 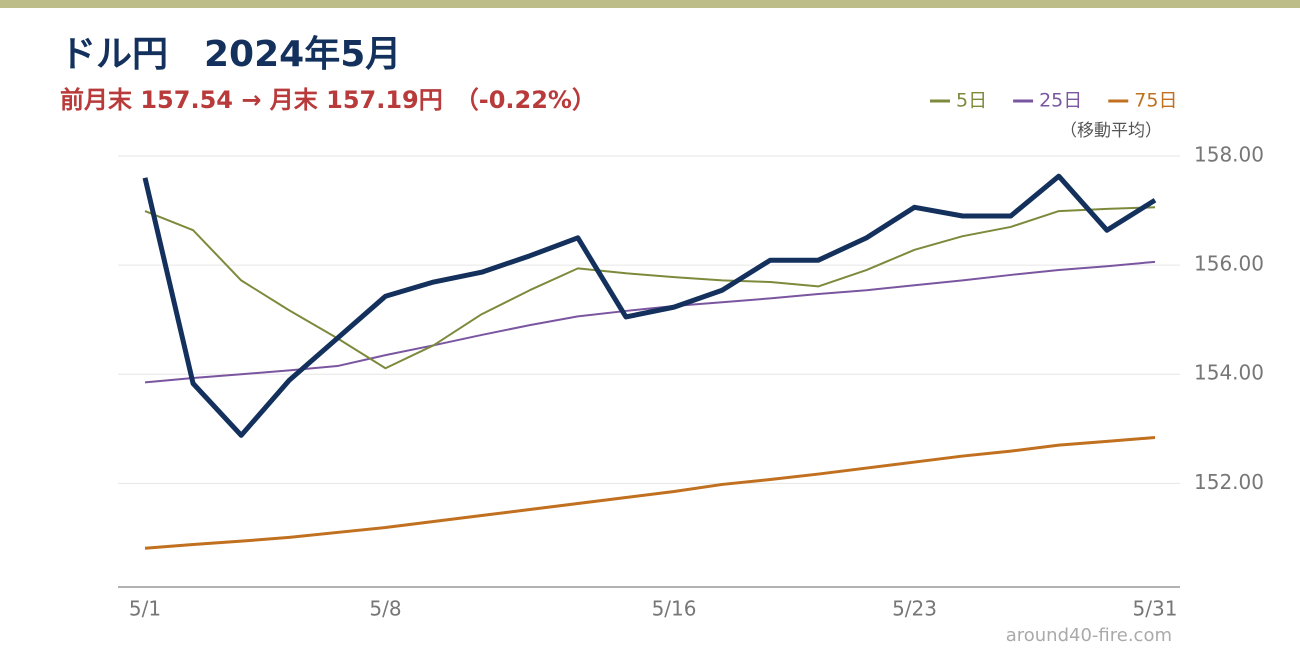 What do you see at coordinates (1060, 101) in the screenshot?
I see `legend-label: 25日` at bounding box center [1060, 101].